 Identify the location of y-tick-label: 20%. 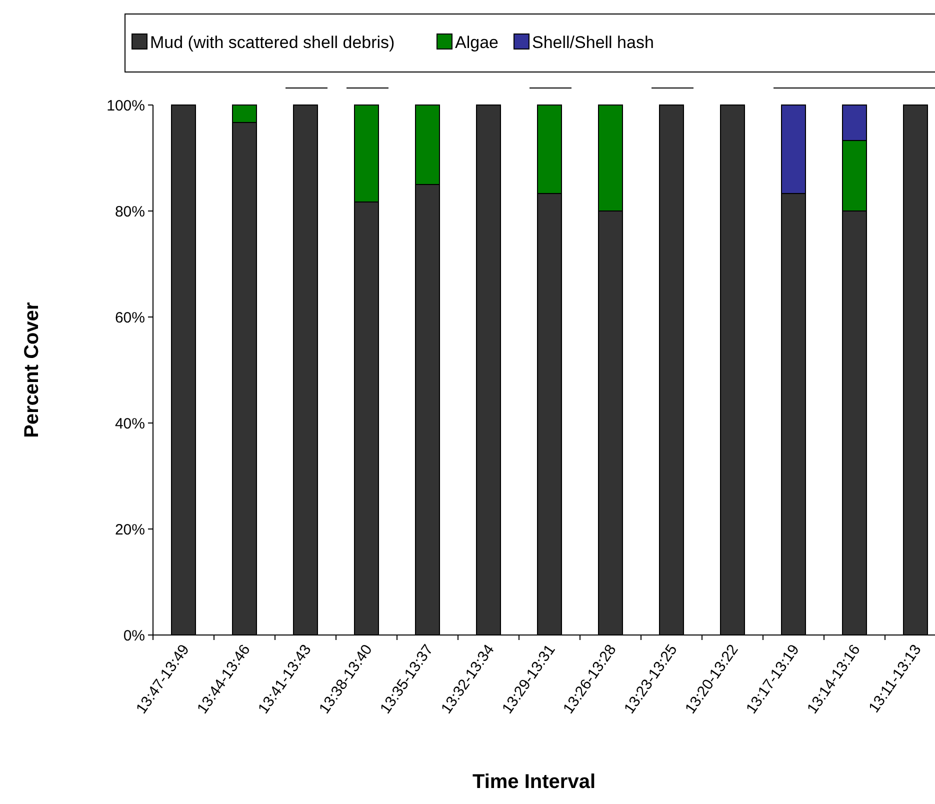
(129, 529).